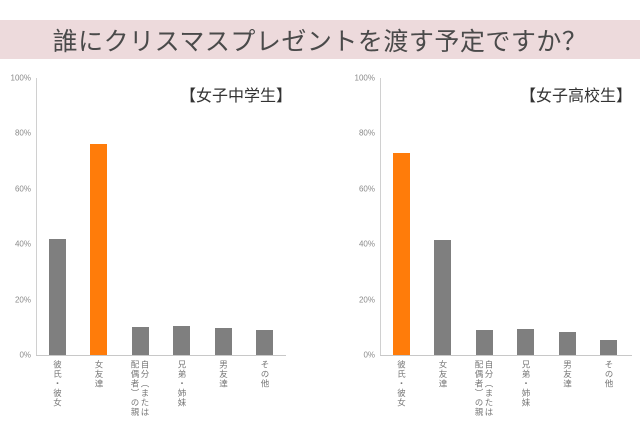 This screenshot has width=640, height=426. I want to click on page-title: 誰にクリスマスプレゼントを渡す予定ですか？, so click(320, 41).